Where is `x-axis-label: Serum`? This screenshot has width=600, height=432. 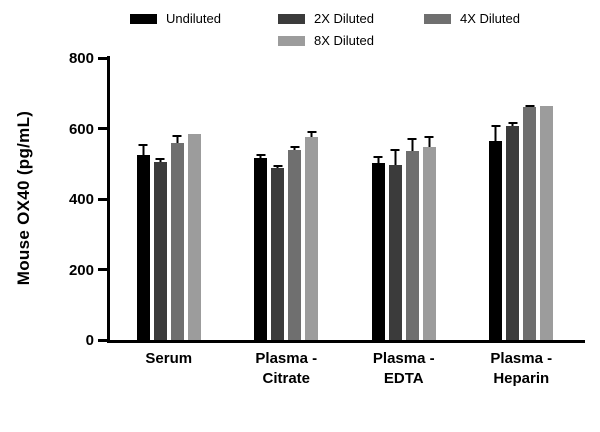 x-axis-label: Serum is located at coordinates (169, 358).